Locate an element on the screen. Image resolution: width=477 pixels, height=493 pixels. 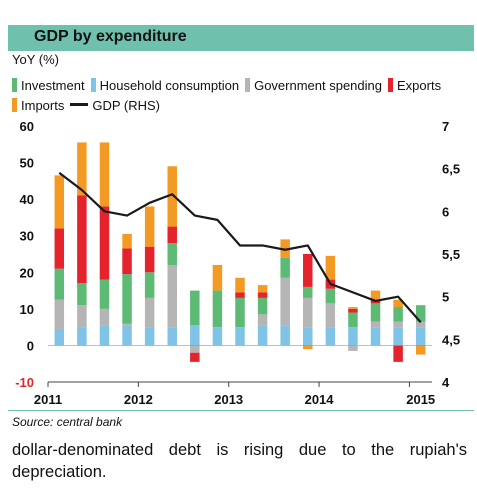
legend-item-gdp-rhs: GDP (RHS) is located at coordinates (115, 106).